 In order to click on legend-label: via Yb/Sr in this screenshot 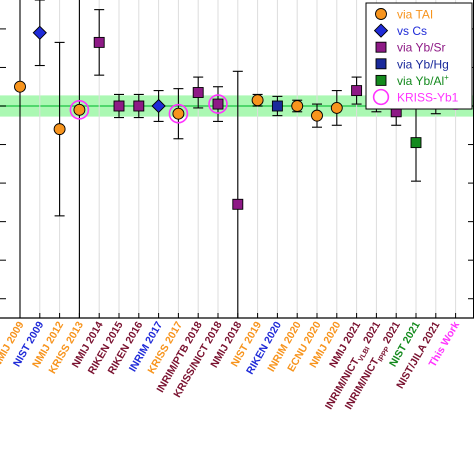, I will do `click(421, 48)`.